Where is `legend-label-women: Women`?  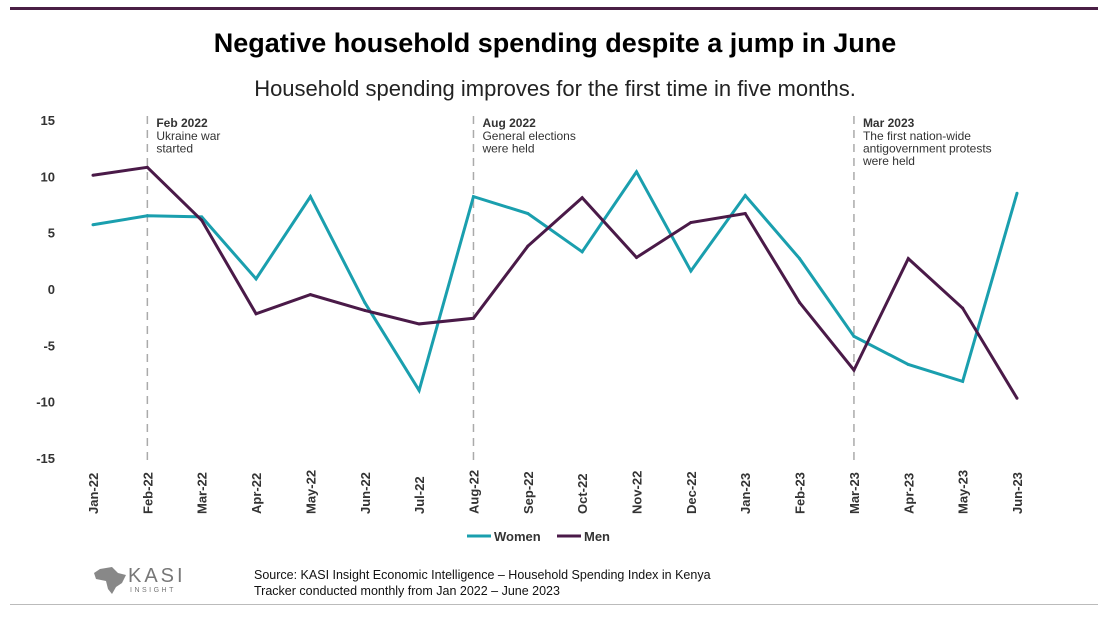
legend-label-women: Women is located at coordinates (517, 536).